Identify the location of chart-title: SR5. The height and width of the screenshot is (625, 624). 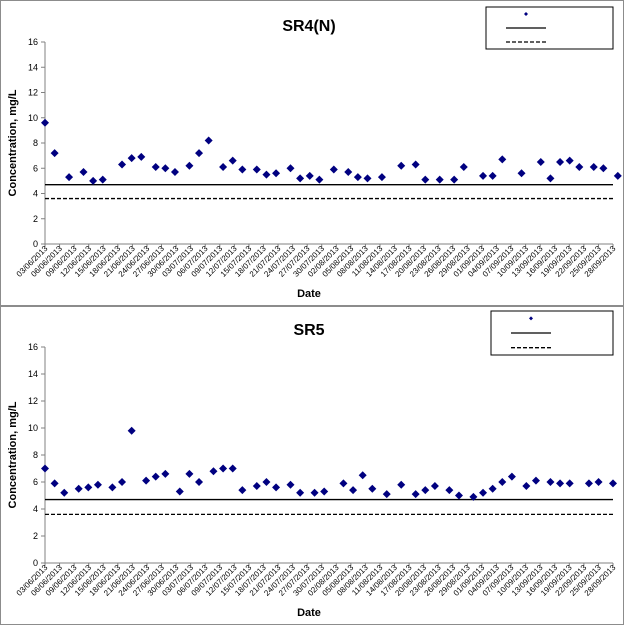
(308, 330).